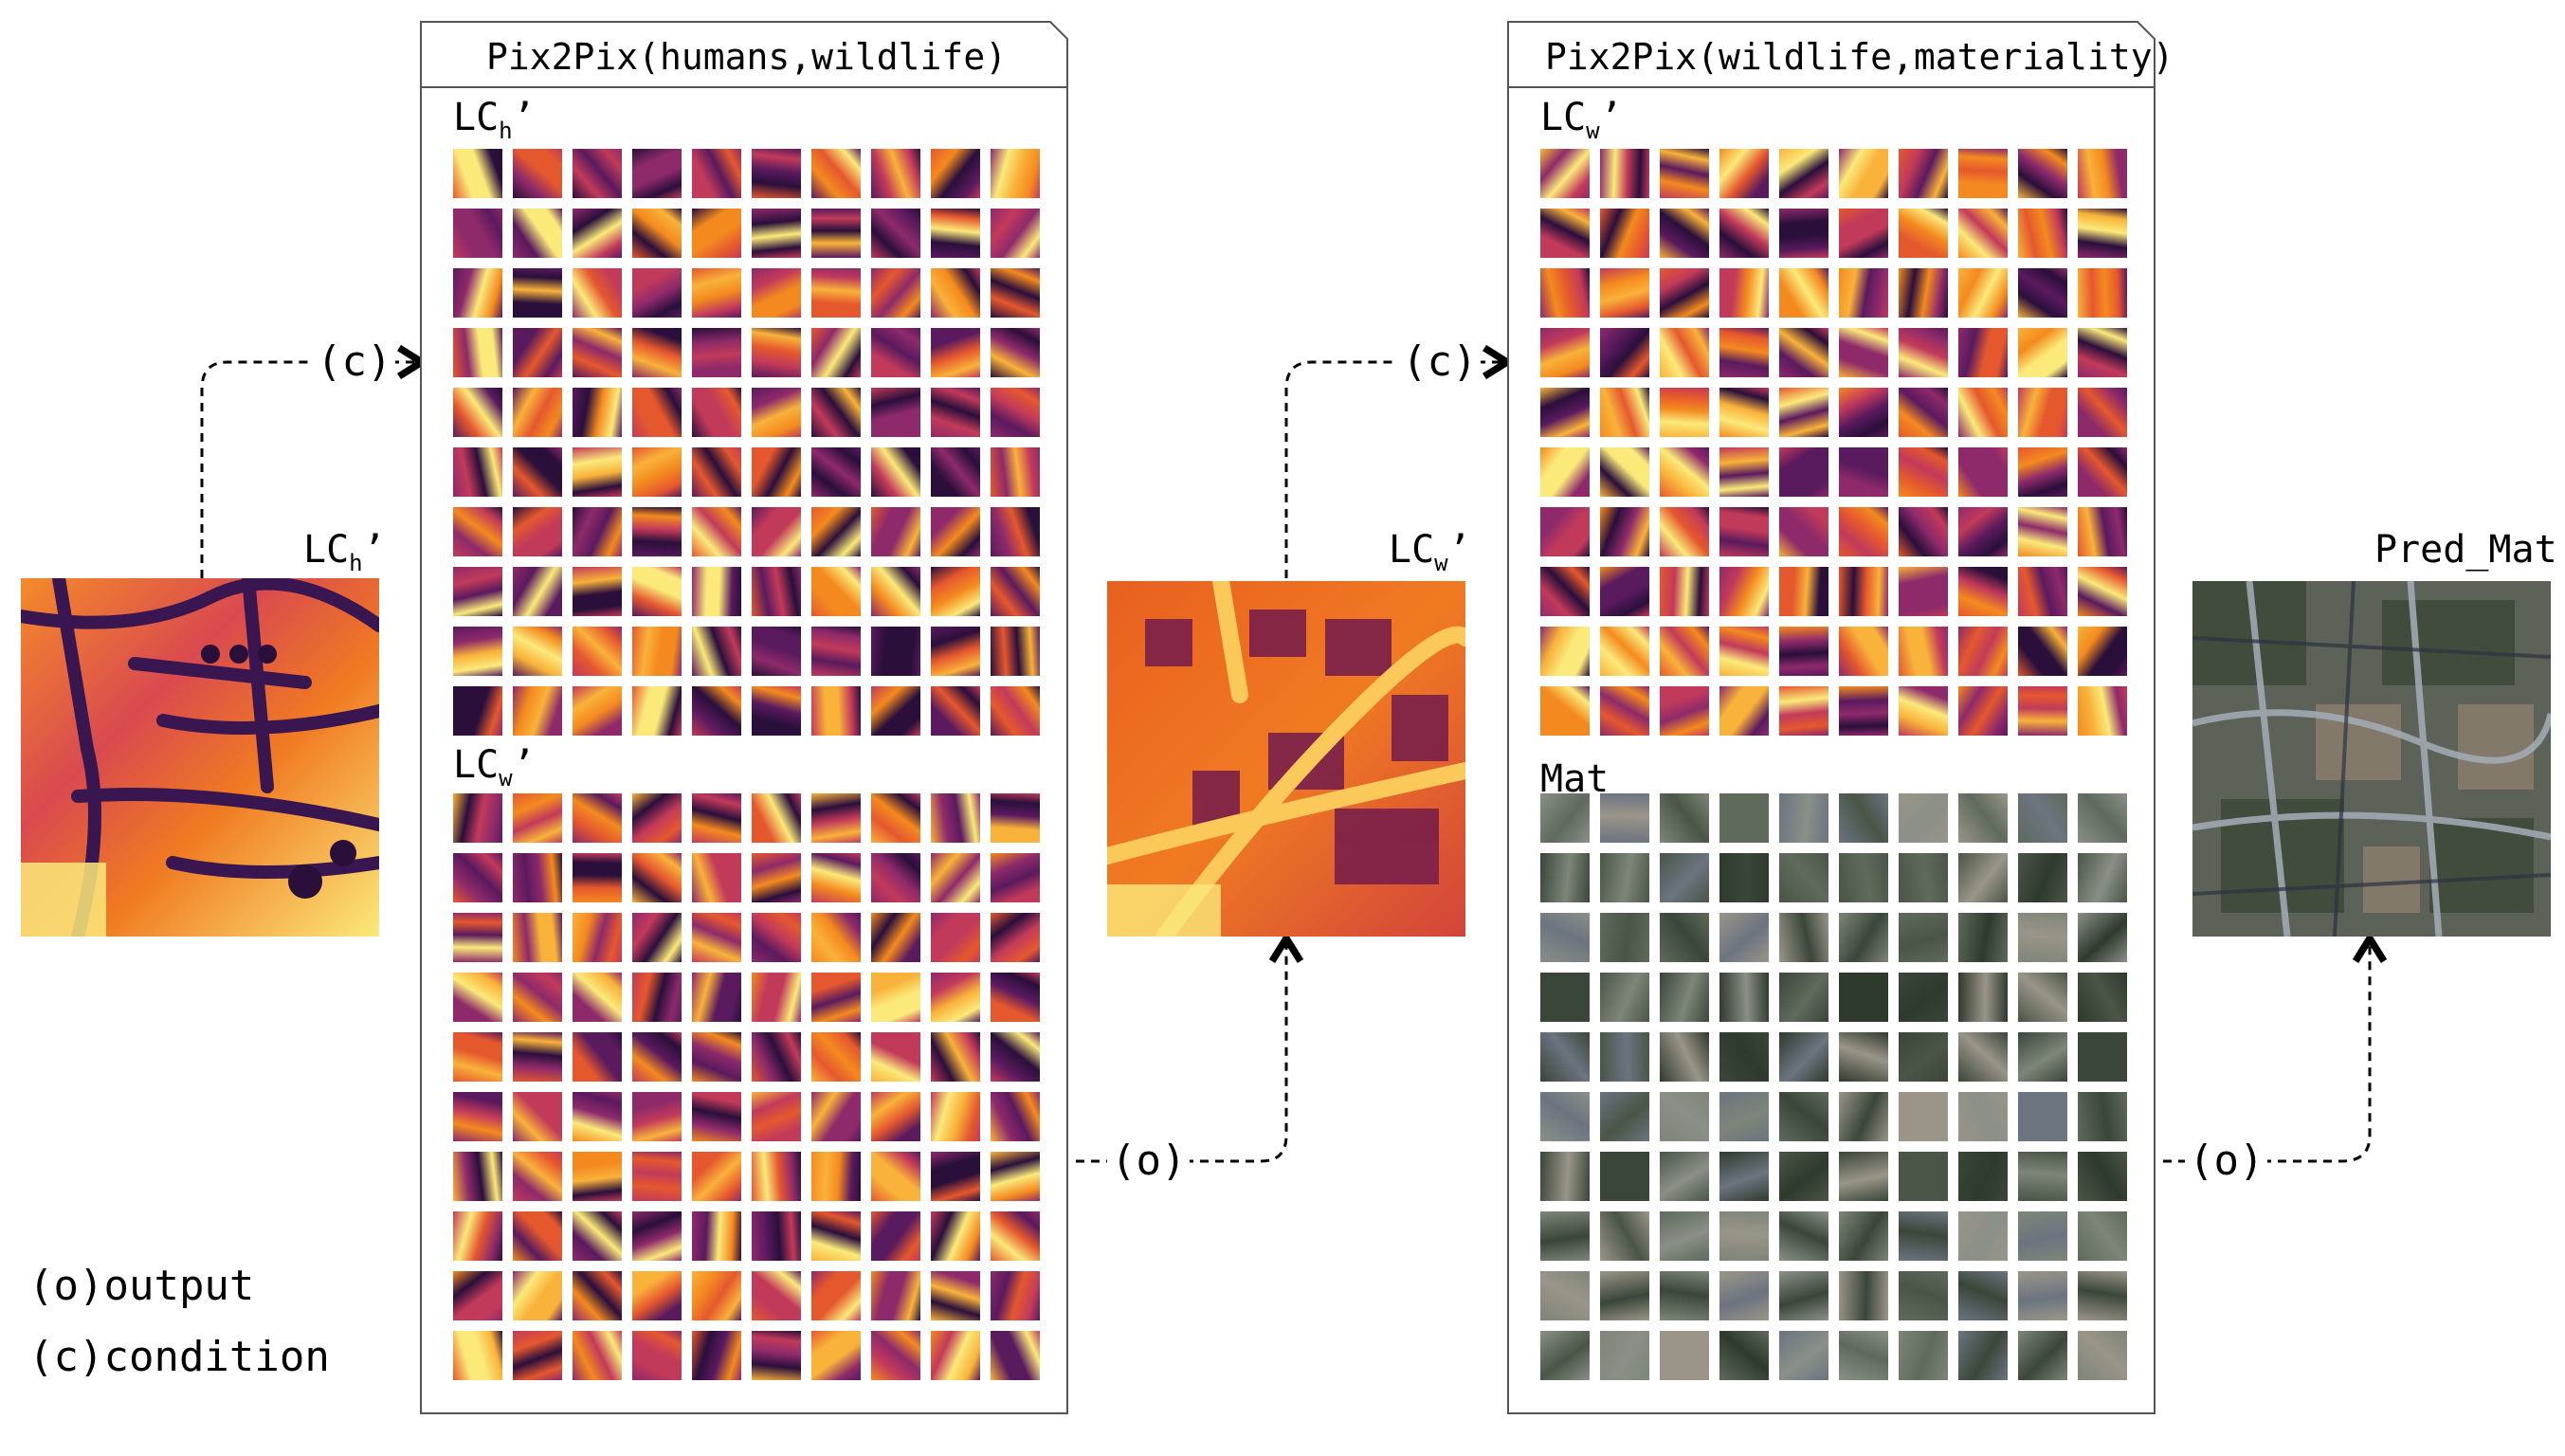 This screenshot has width=2565, height=1456. What do you see at coordinates (1833, 1086) in the screenshot?
I see `tile-grid-mat` at bounding box center [1833, 1086].